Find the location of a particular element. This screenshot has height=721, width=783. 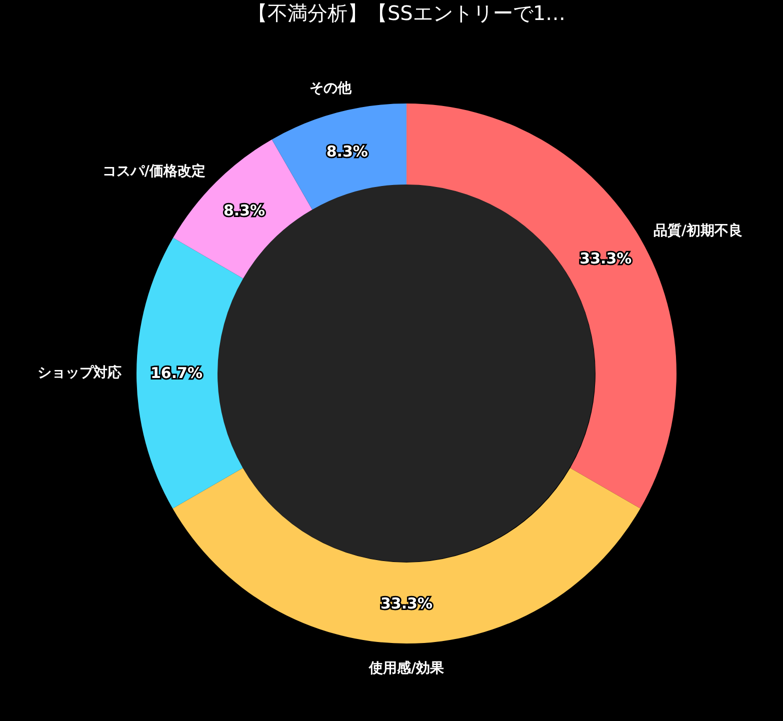

slice-label: その他 is located at coordinates (330, 88).